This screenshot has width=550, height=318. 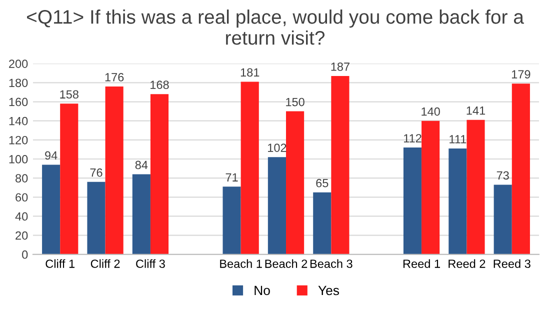 What do you see at coordinates (275, 27) in the screenshot?
I see `chart-title: <Q11> If this was a real place, would you come back for a return visit?` at bounding box center [275, 27].